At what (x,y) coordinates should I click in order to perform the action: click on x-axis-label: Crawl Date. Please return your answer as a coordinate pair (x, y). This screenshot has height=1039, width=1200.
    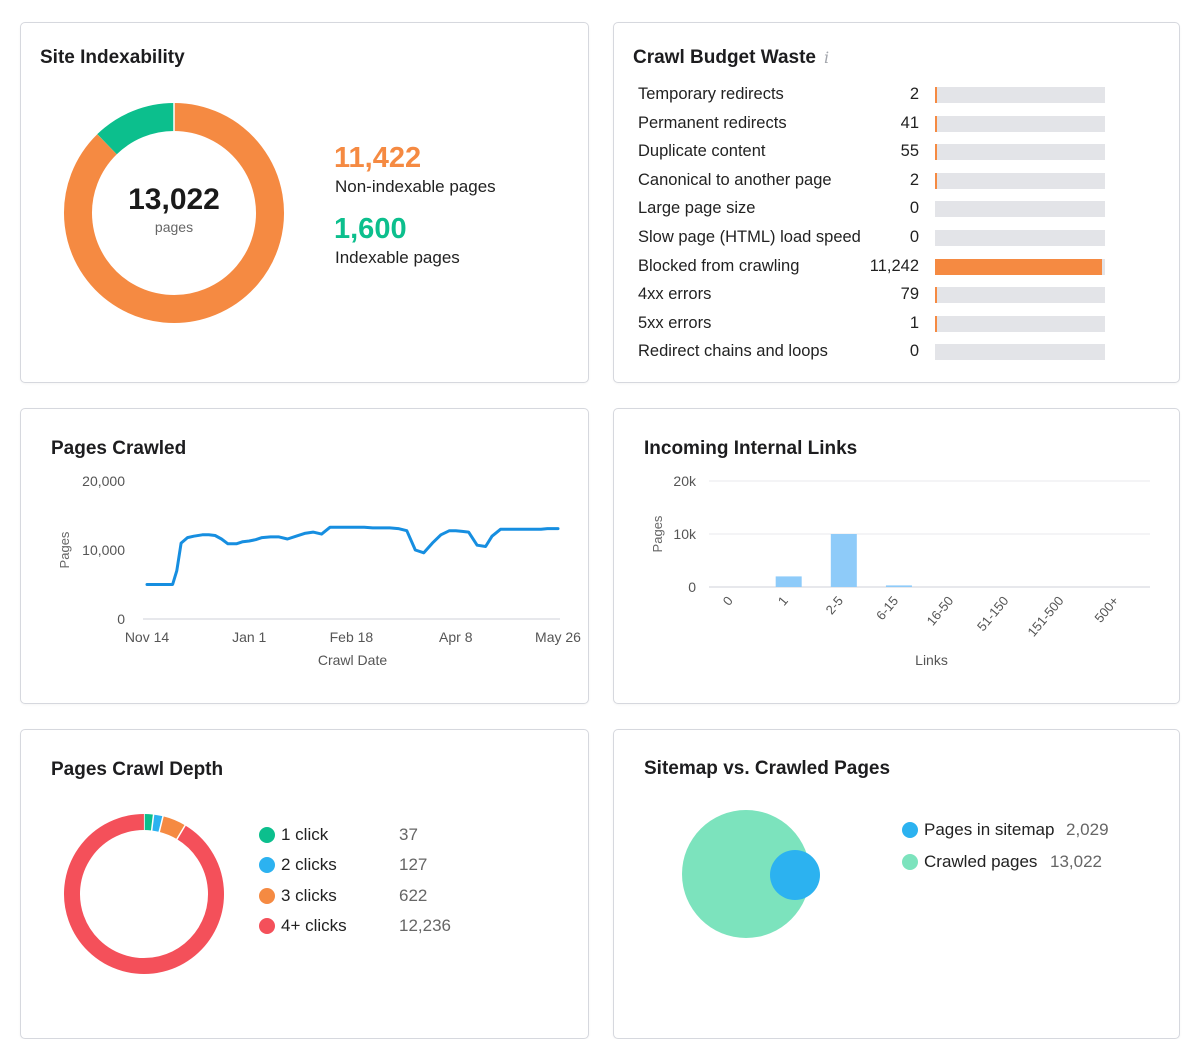
    Looking at the image, I should click on (352, 660).